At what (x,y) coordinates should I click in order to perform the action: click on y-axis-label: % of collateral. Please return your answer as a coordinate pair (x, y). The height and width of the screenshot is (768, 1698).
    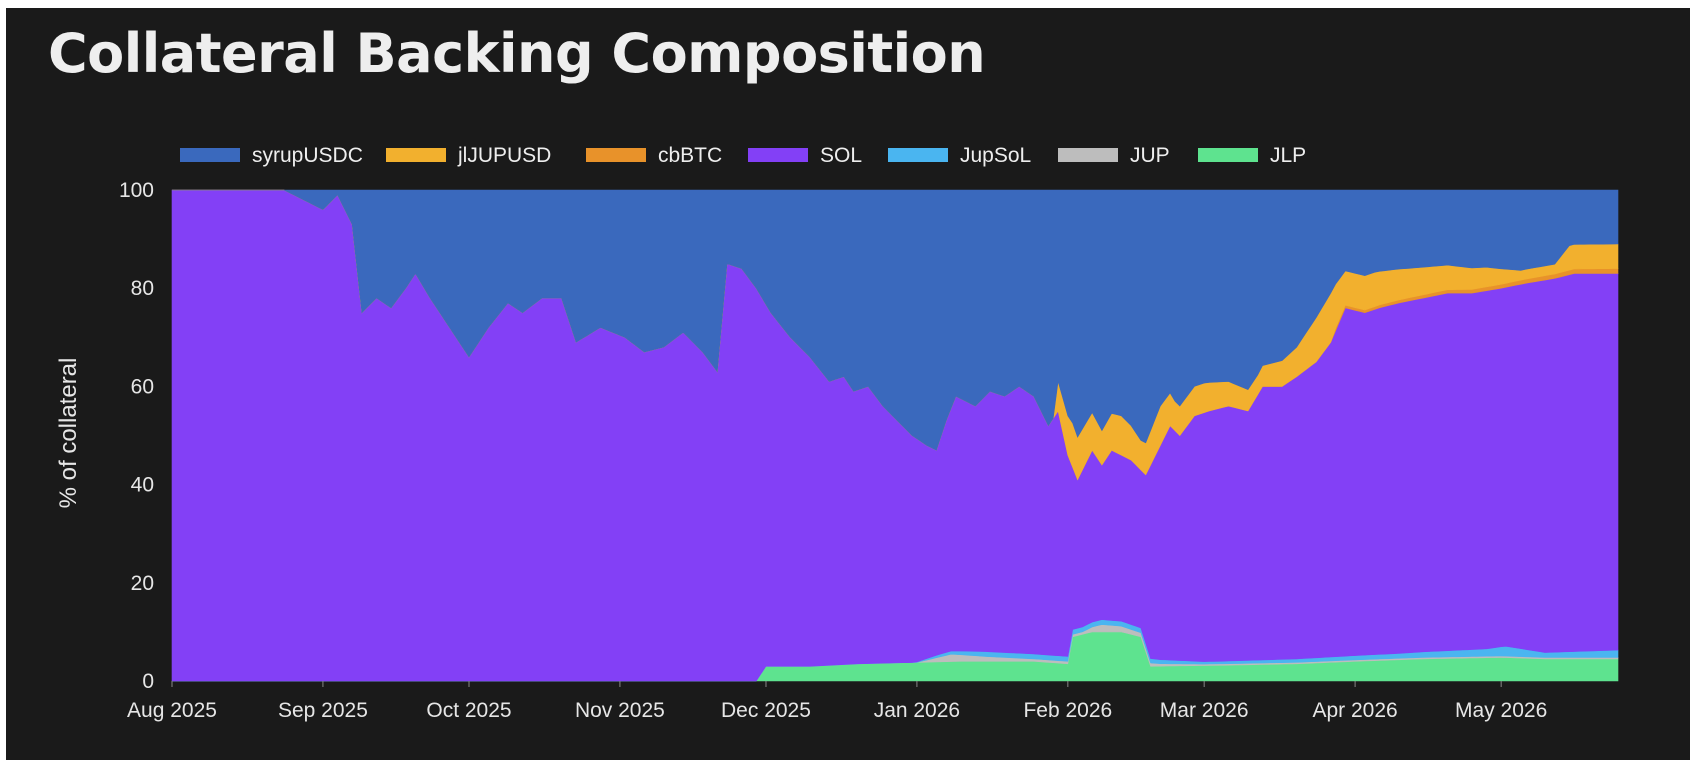
    Looking at the image, I should click on (68, 433).